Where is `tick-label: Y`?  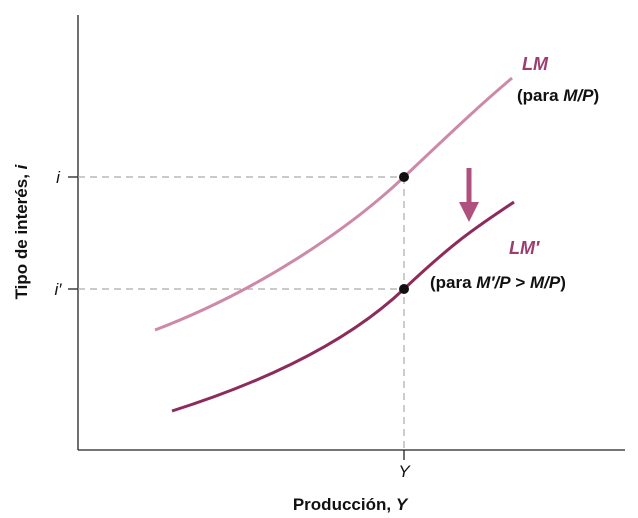 tick-label: Y is located at coordinates (404, 471).